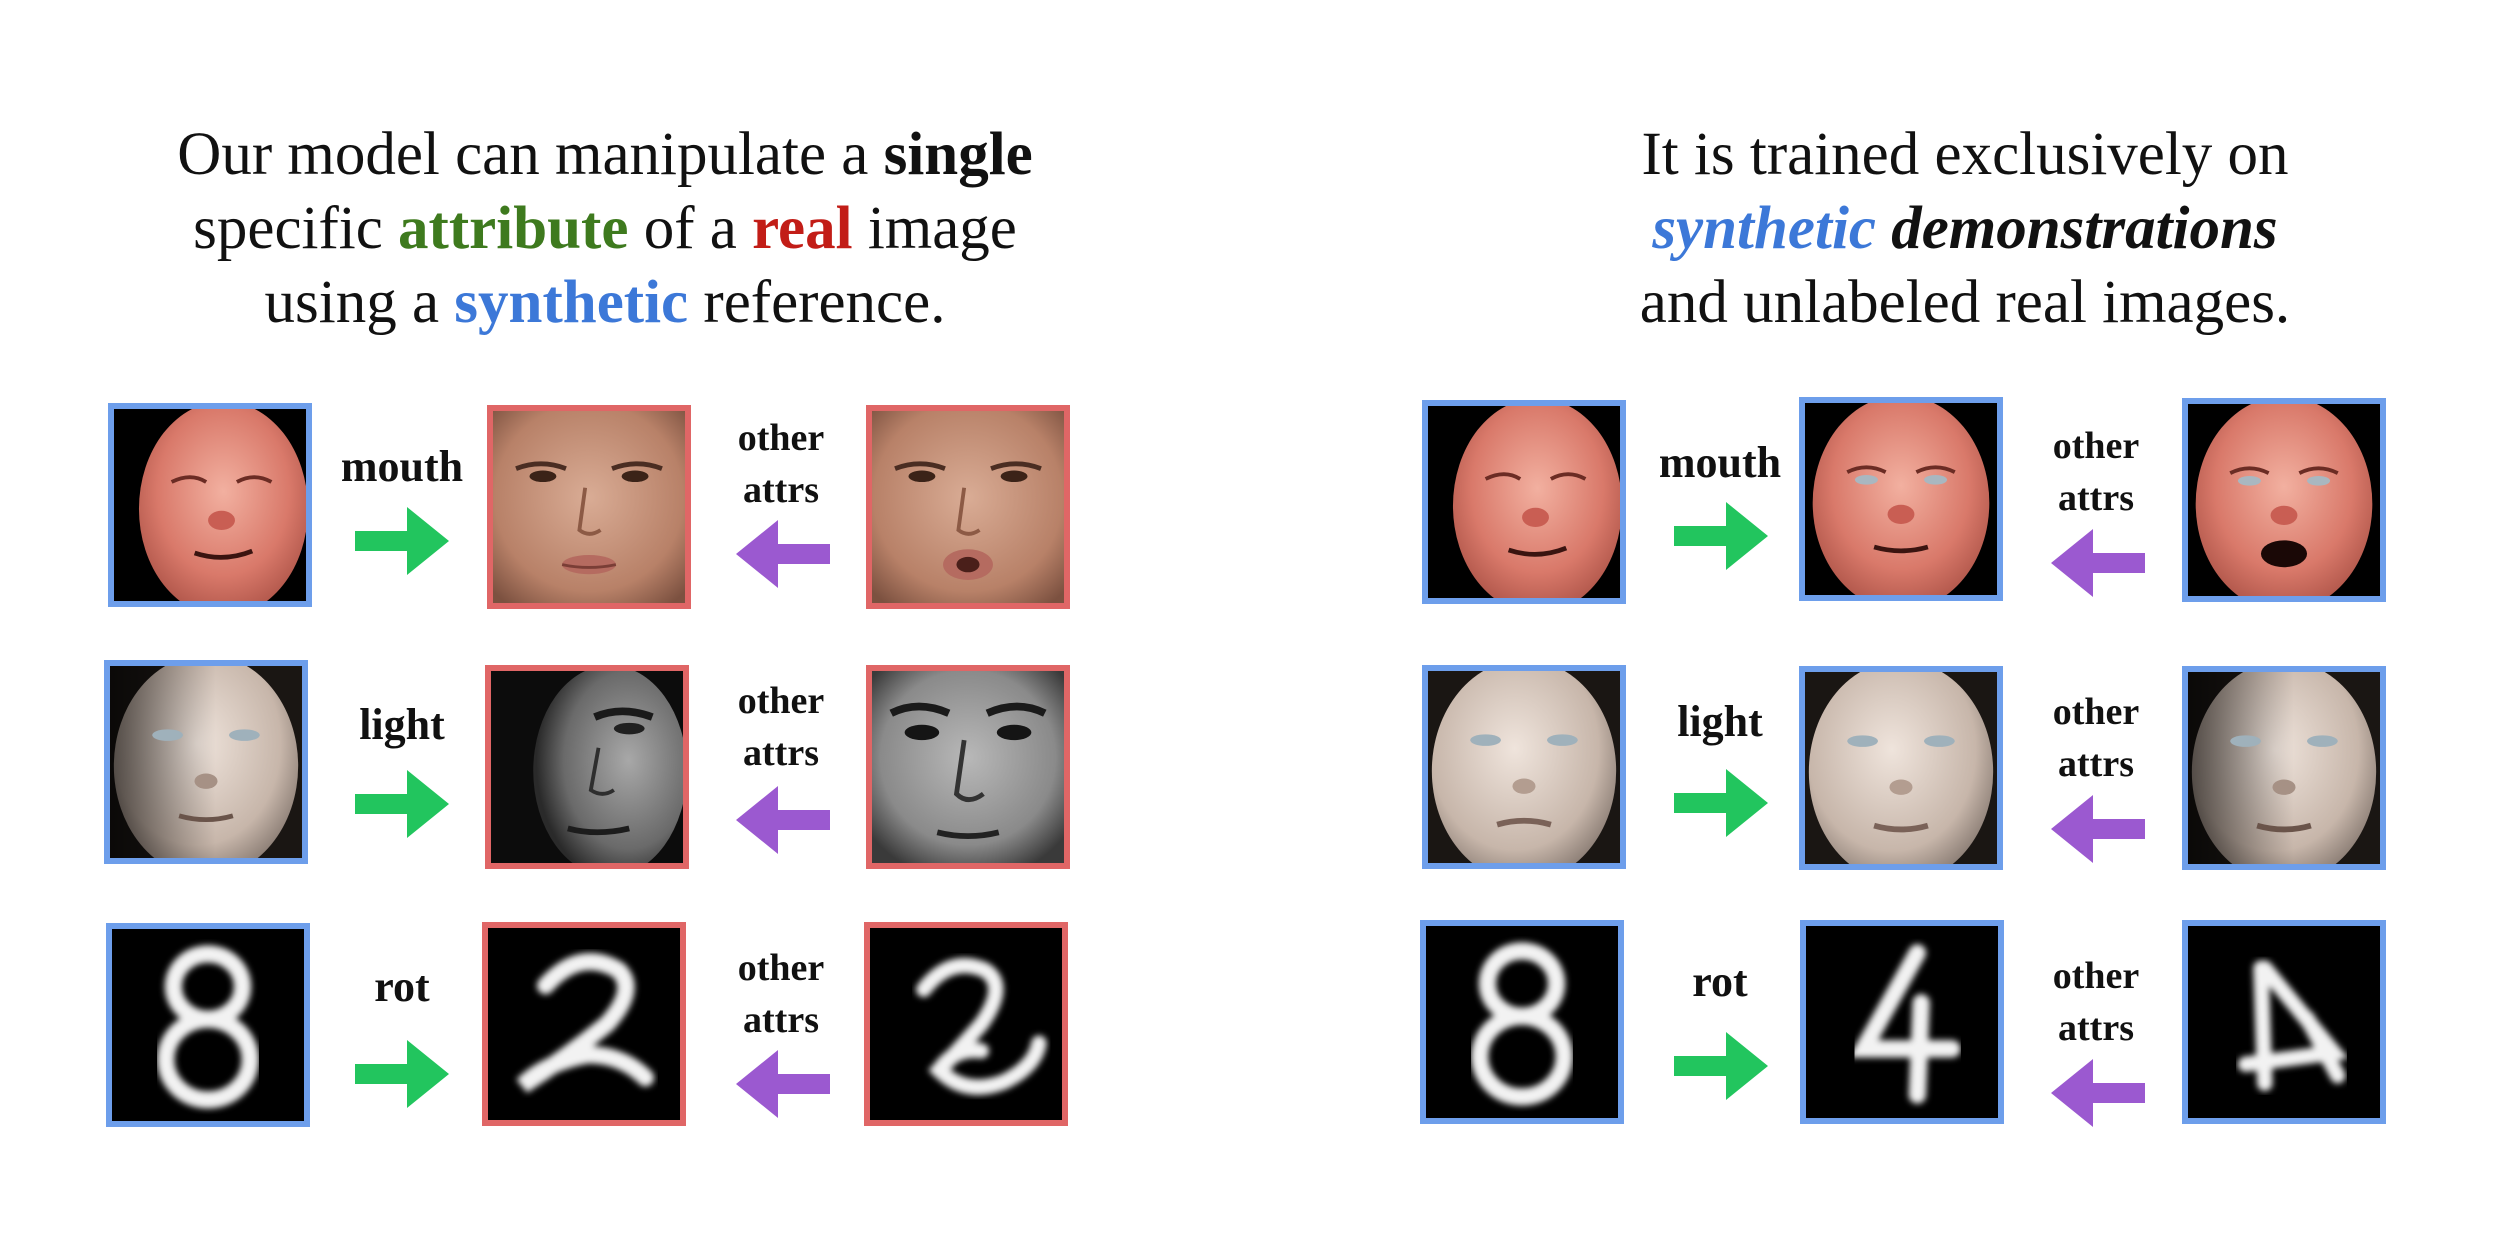 The height and width of the screenshot is (1238, 2500). Describe the element at coordinates (1965, 302) in the screenshot. I see `caption-text: and unlabeled real images.` at that location.